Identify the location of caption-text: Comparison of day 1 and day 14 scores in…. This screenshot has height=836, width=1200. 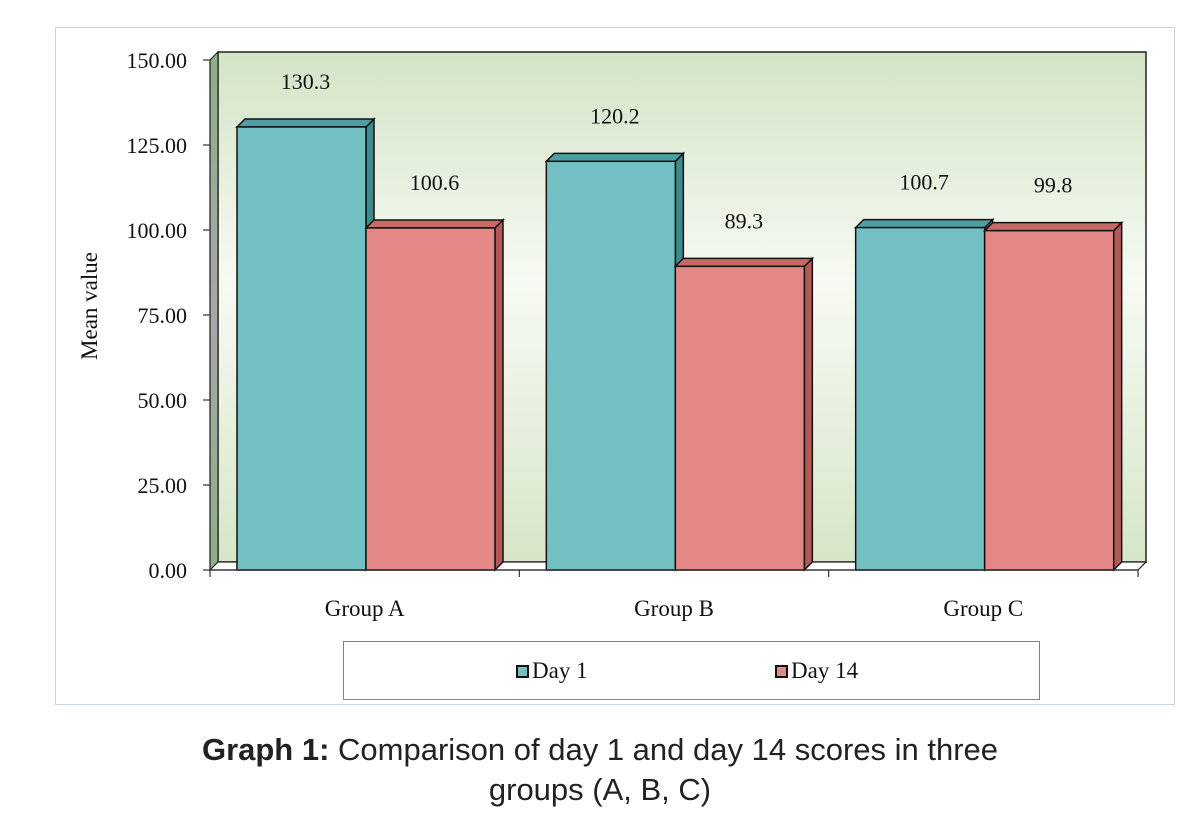
(664, 749).